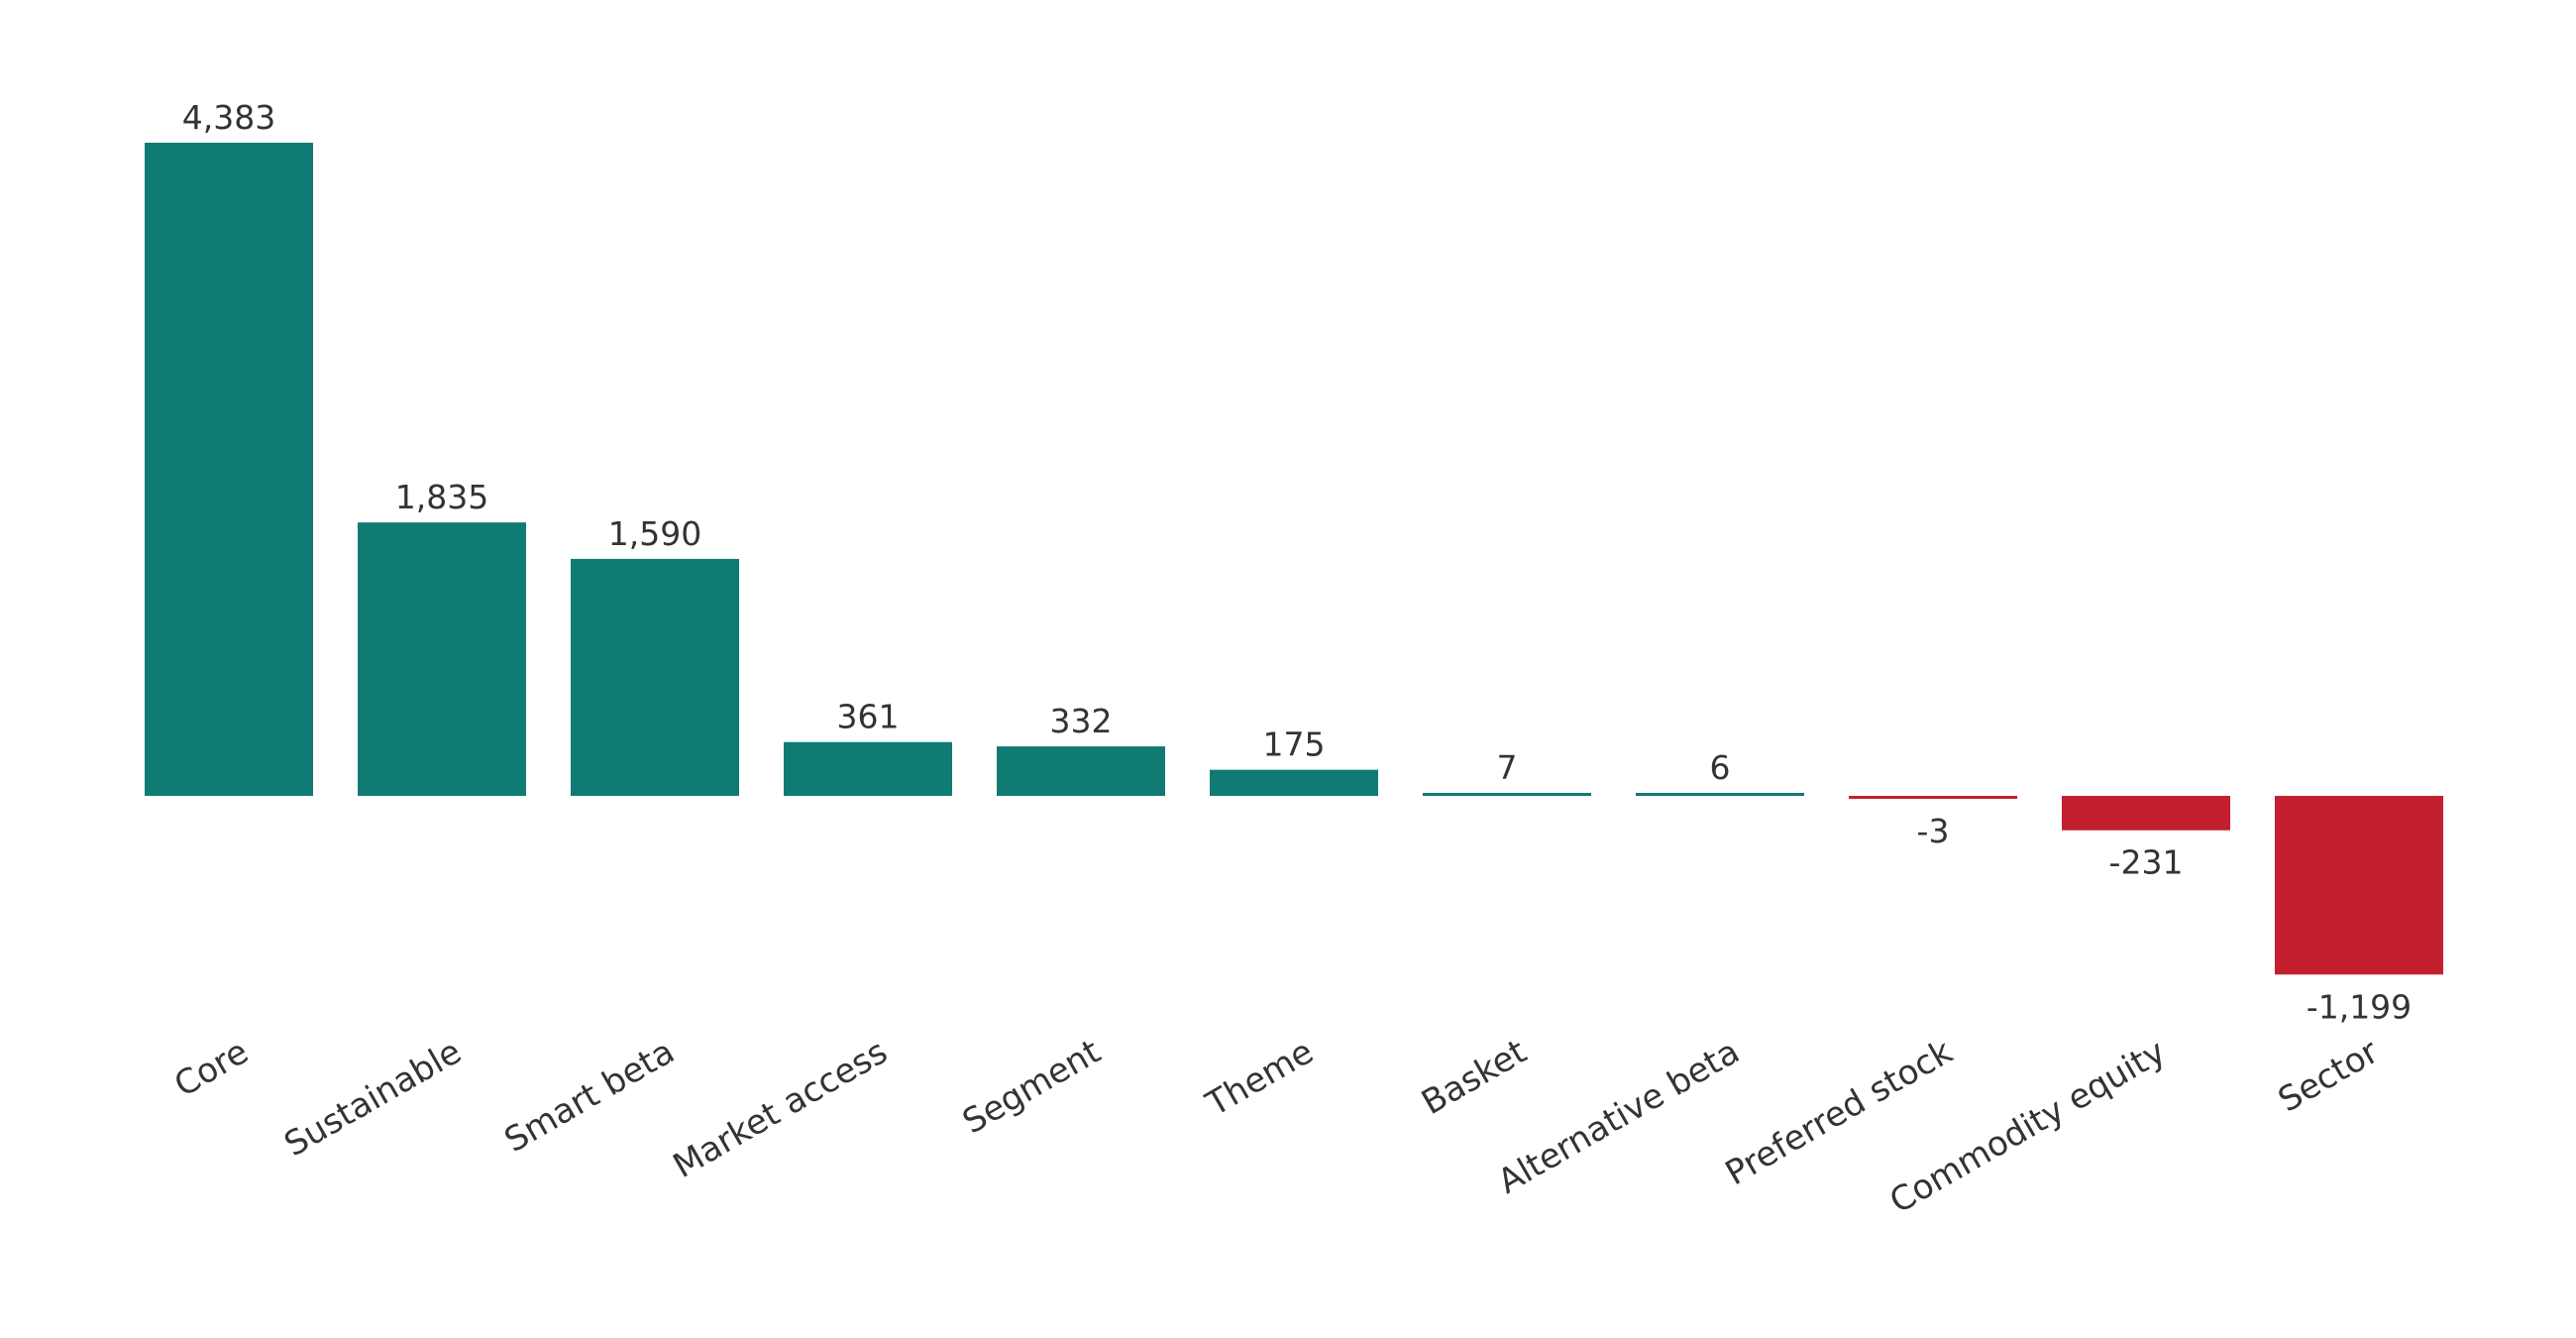 The height and width of the screenshot is (1338, 2576). I want to click on value-label-sector: -1,199, so click(2359, 1007).